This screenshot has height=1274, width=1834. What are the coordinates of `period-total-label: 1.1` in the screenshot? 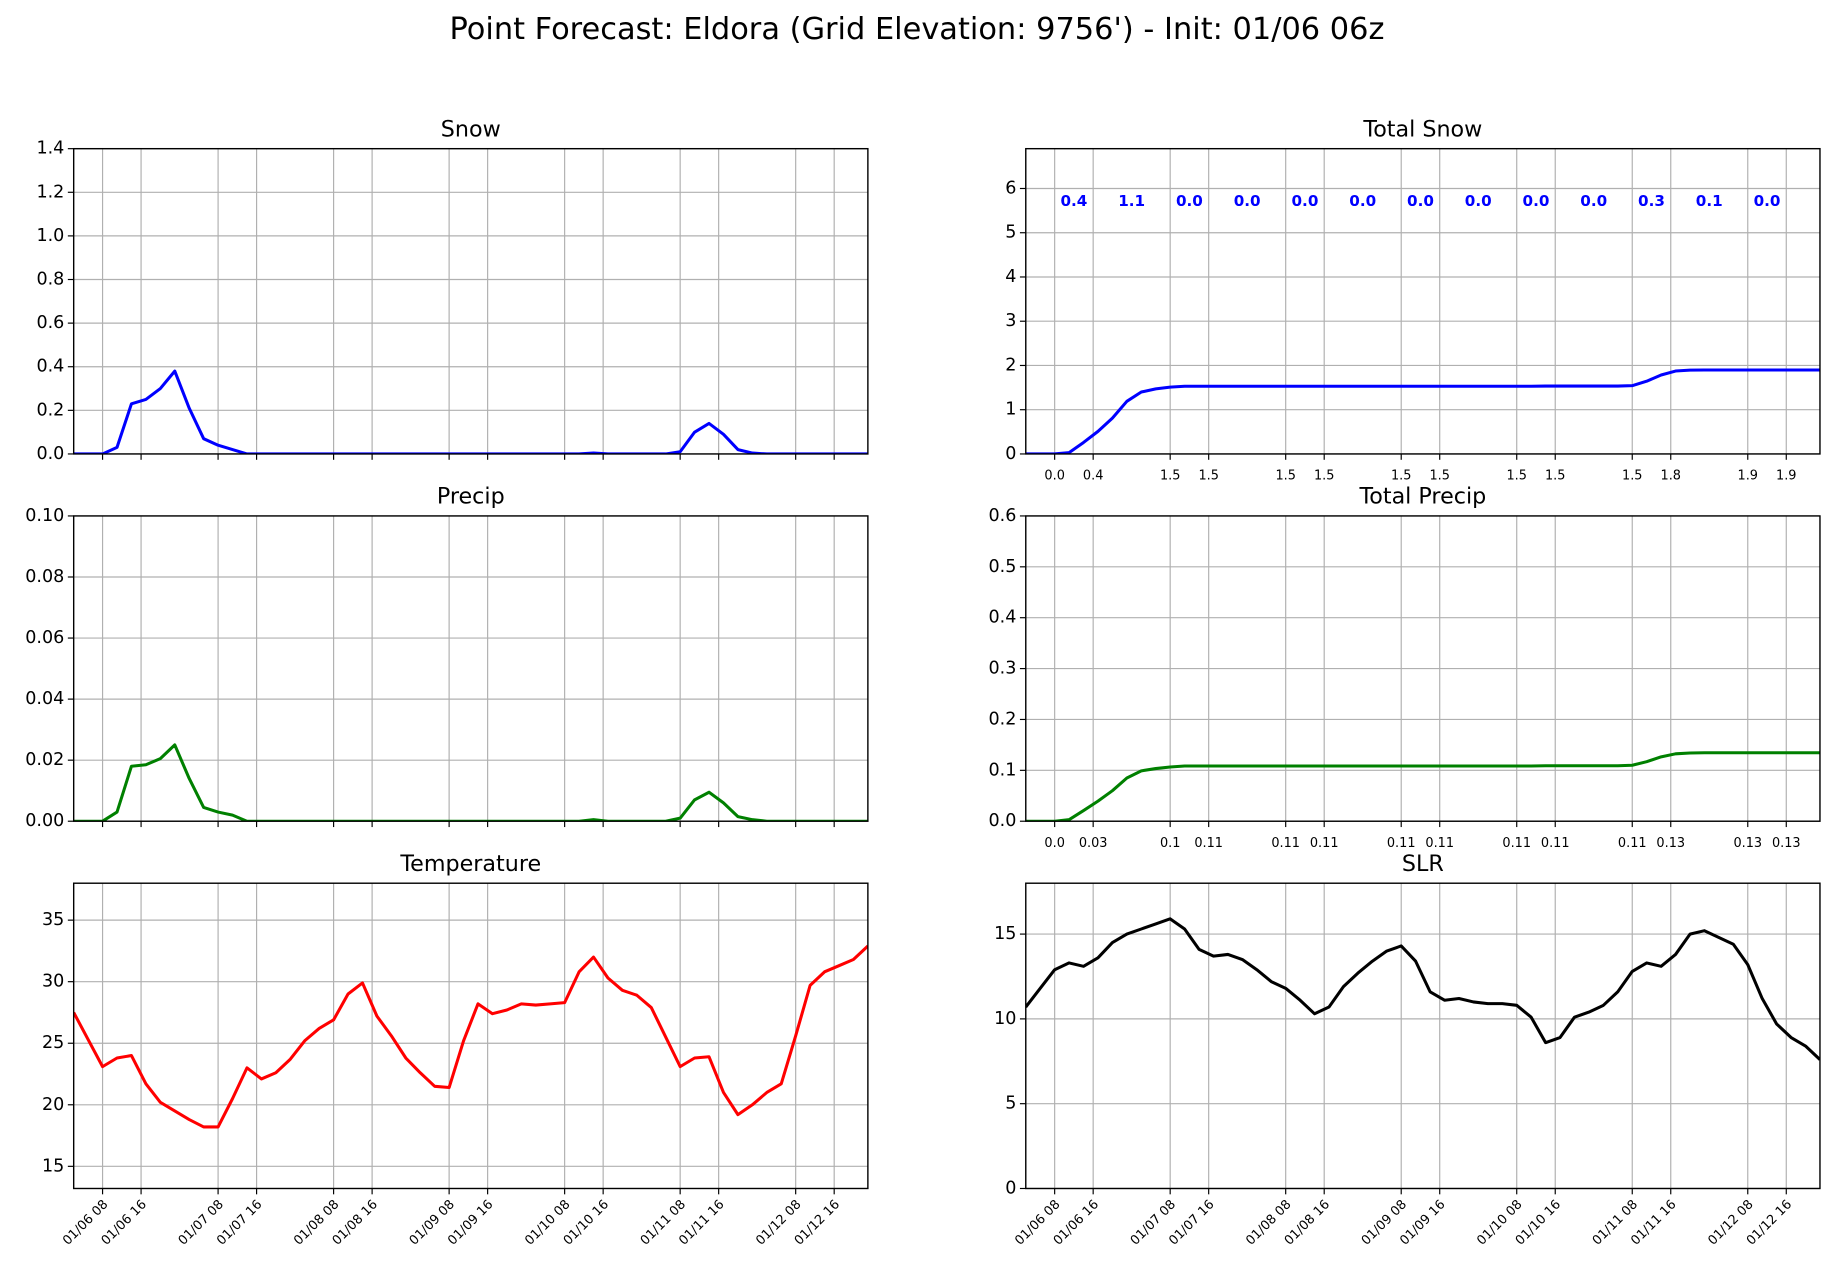 It's located at (1131, 201).